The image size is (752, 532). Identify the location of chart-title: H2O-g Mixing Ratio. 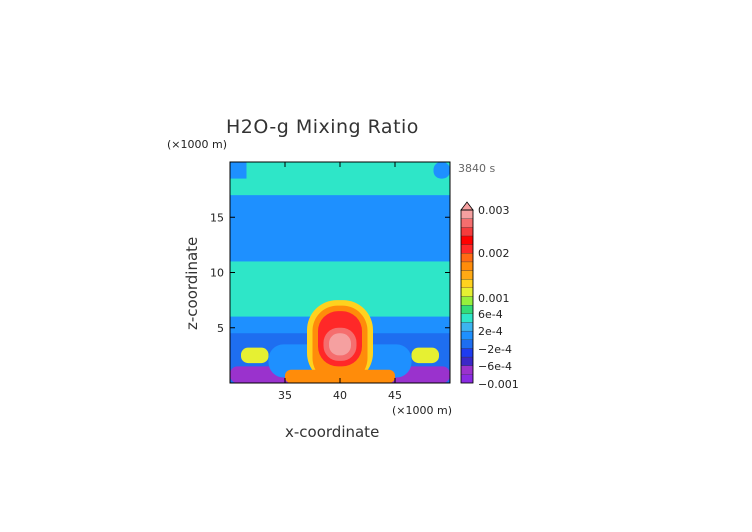
(322, 127).